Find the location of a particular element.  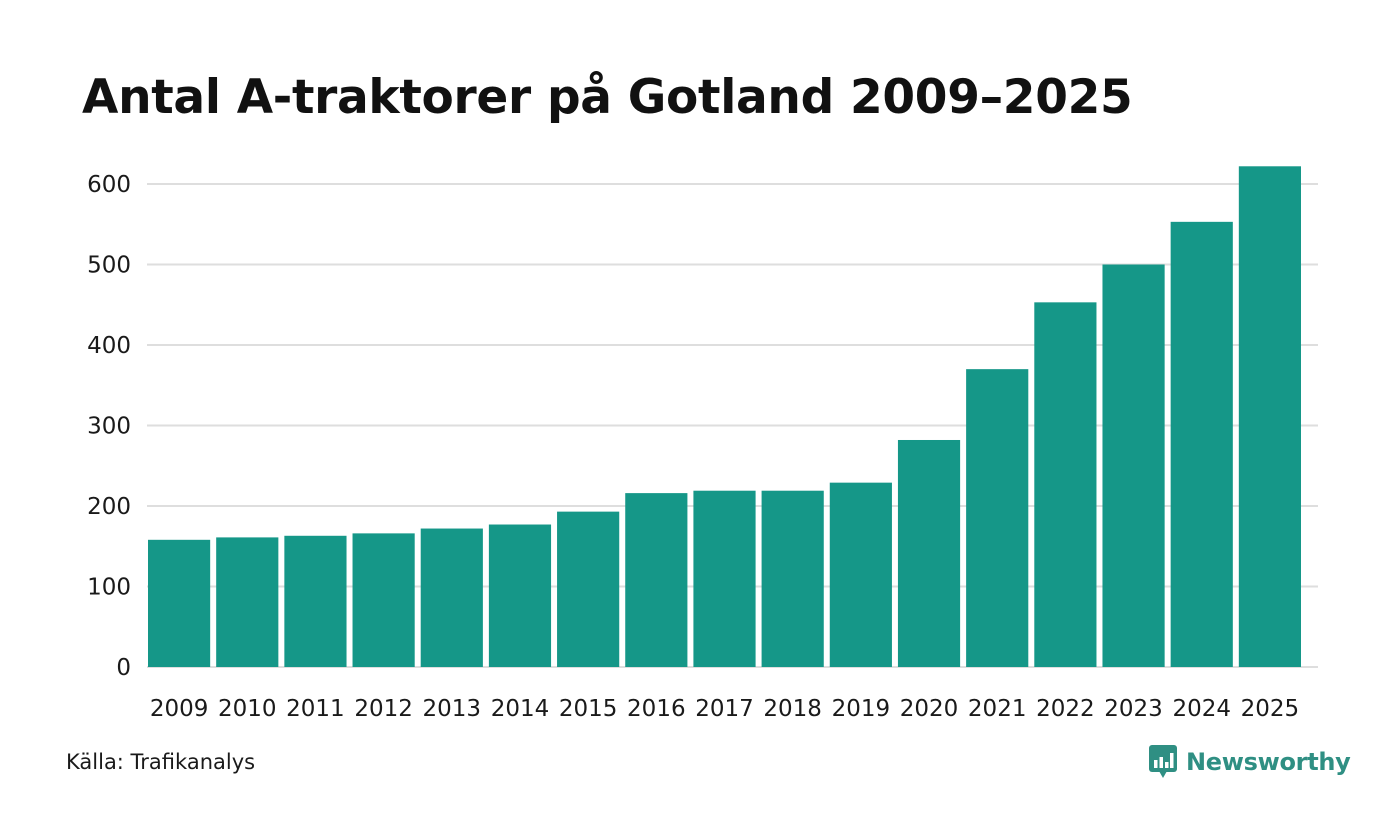

x-tick-label-2017: 2017 is located at coordinates (724, 709).